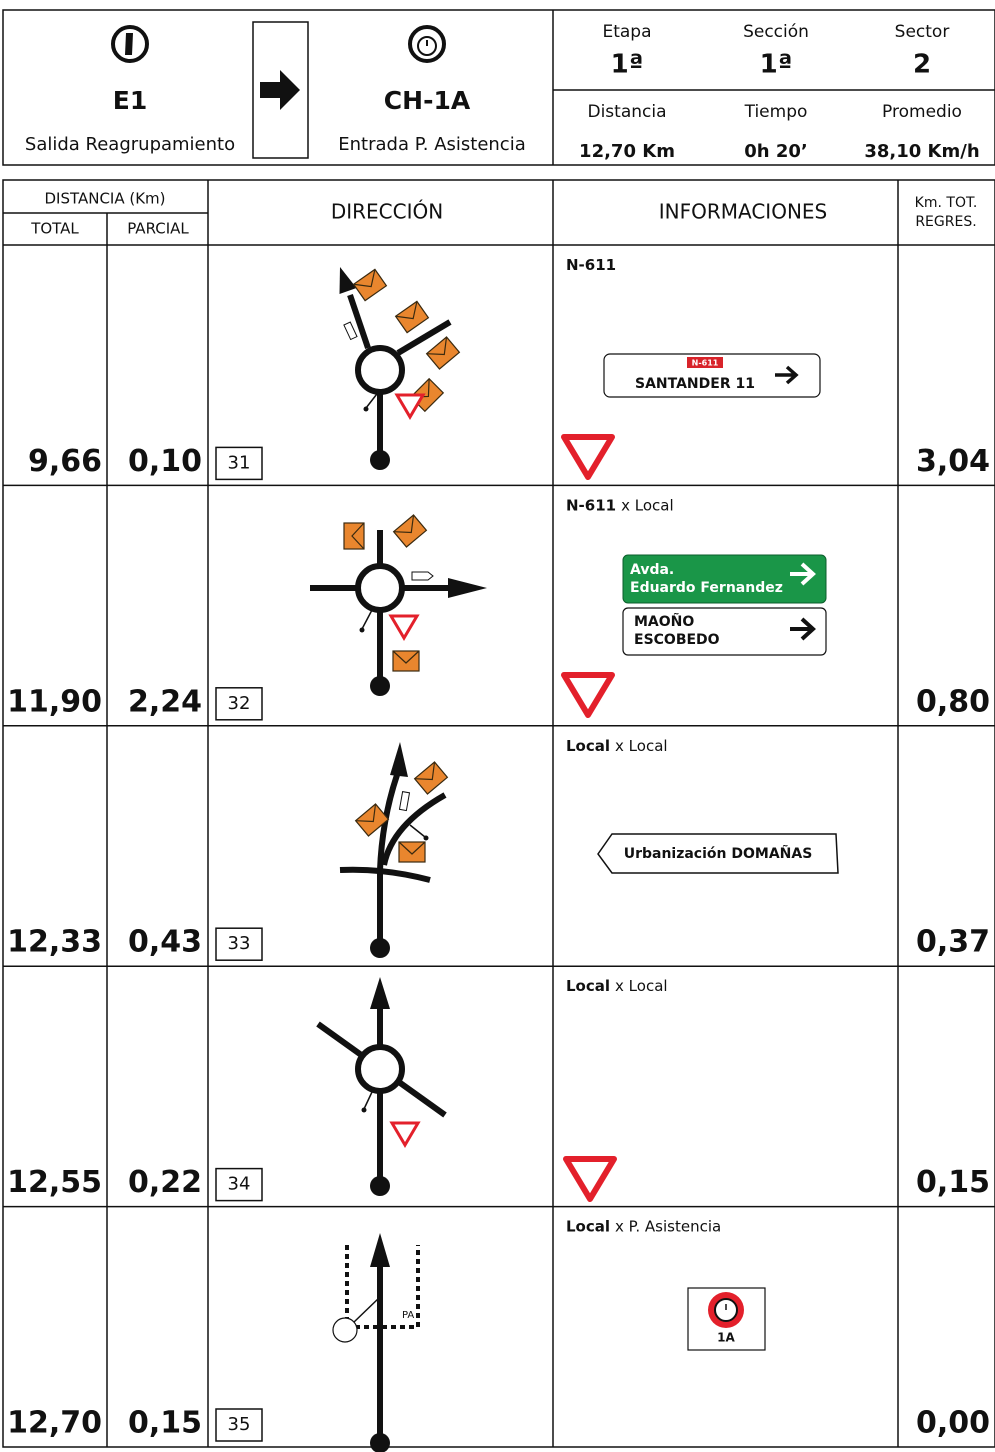 The image size is (995, 1452). I want to click on sign-text: ESCOBEDO, so click(677, 640).